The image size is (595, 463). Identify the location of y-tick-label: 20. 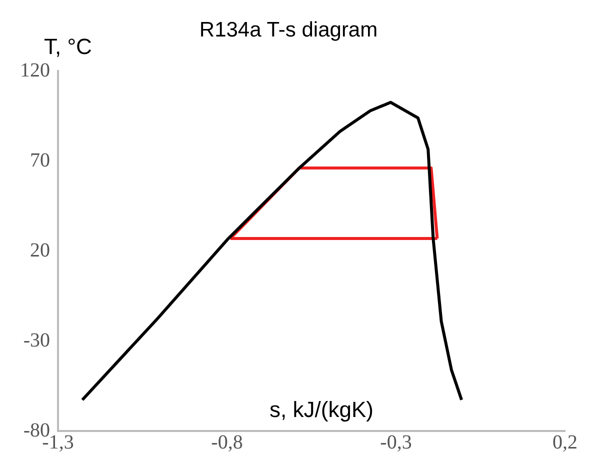
(40, 250).